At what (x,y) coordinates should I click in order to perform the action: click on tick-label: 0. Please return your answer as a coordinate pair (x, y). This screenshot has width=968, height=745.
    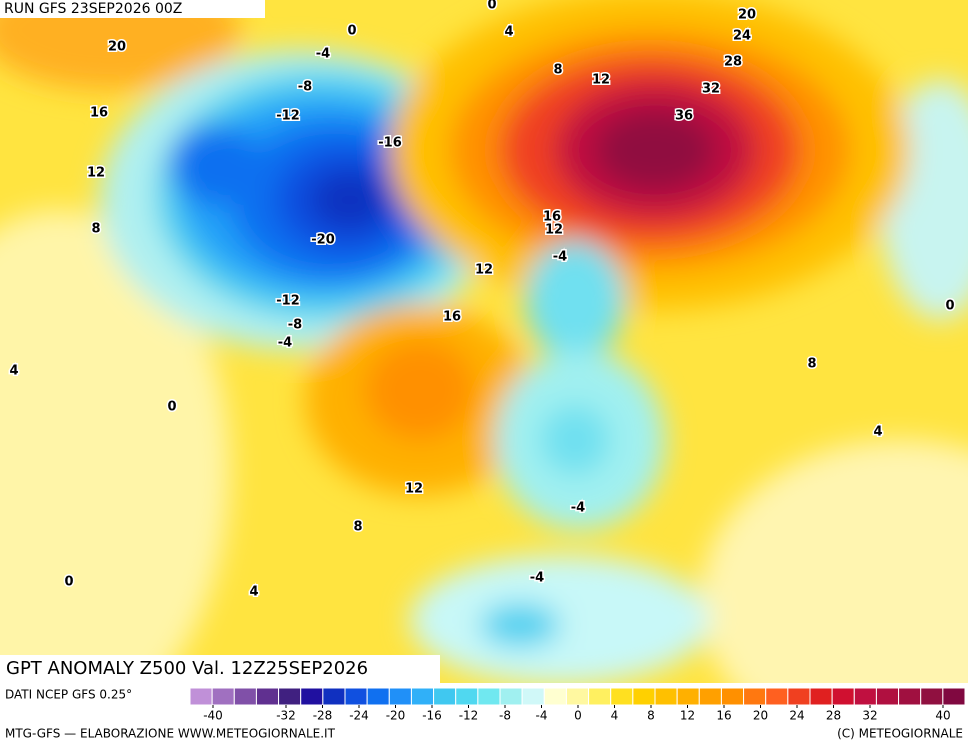
    Looking at the image, I should click on (578, 716).